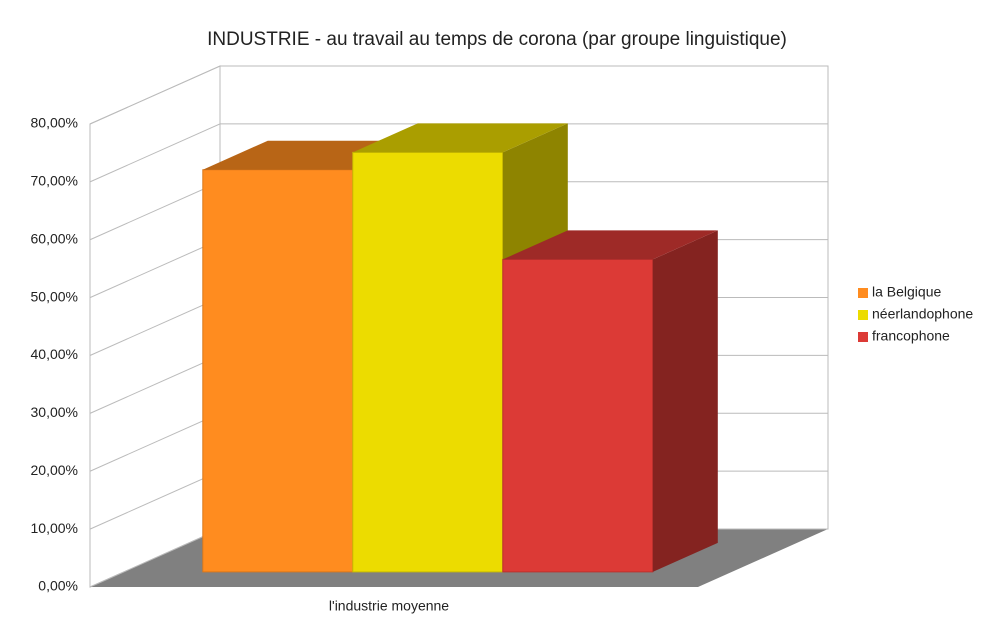  Describe the element at coordinates (906, 292) in the screenshot. I see `legend-label: la Belgique` at that location.